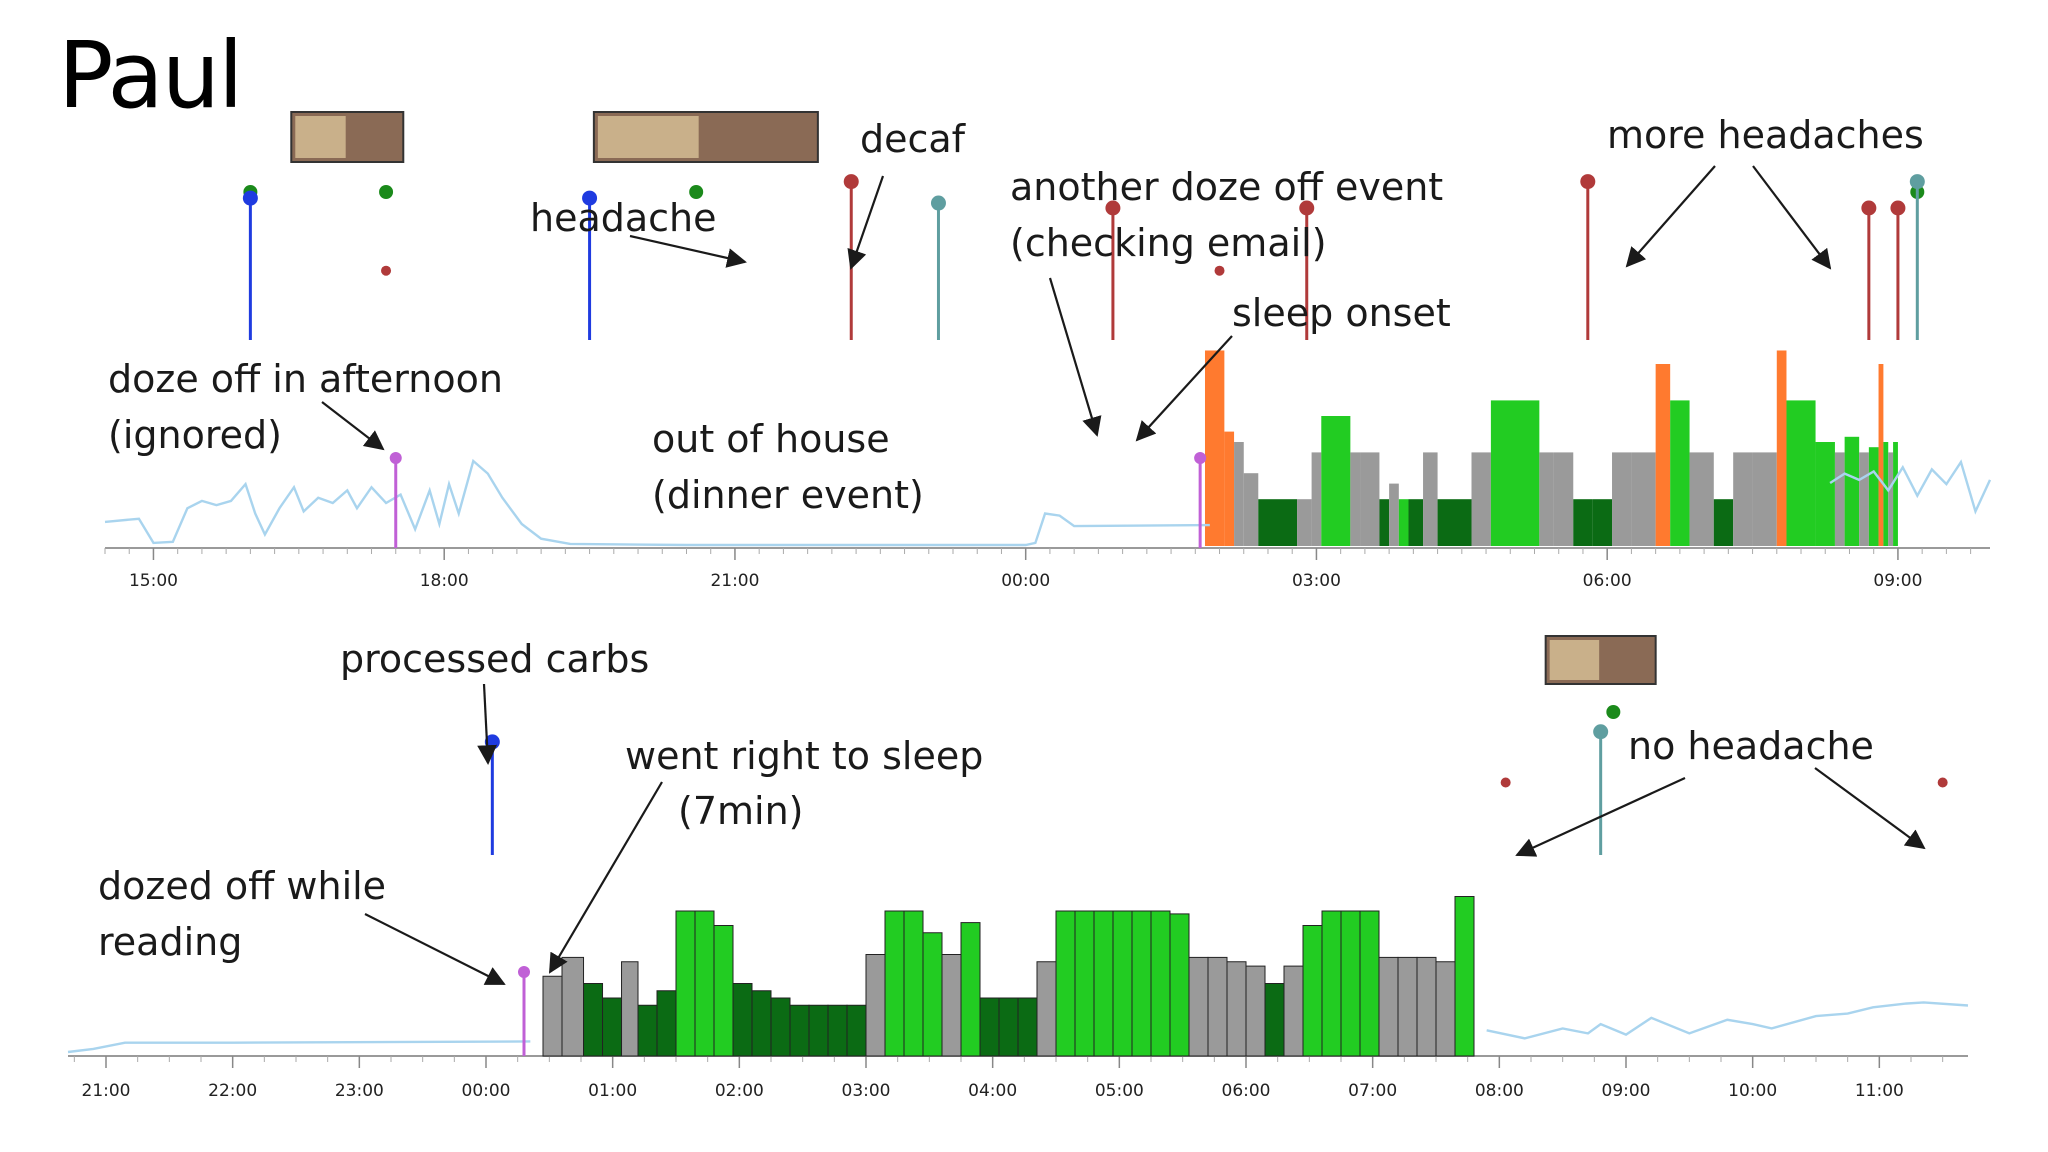 The image size is (2048, 1152). What do you see at coordinates (386, 192) in the screenshot?
I see `food-entry-dot` at bounding box center [386, 192].